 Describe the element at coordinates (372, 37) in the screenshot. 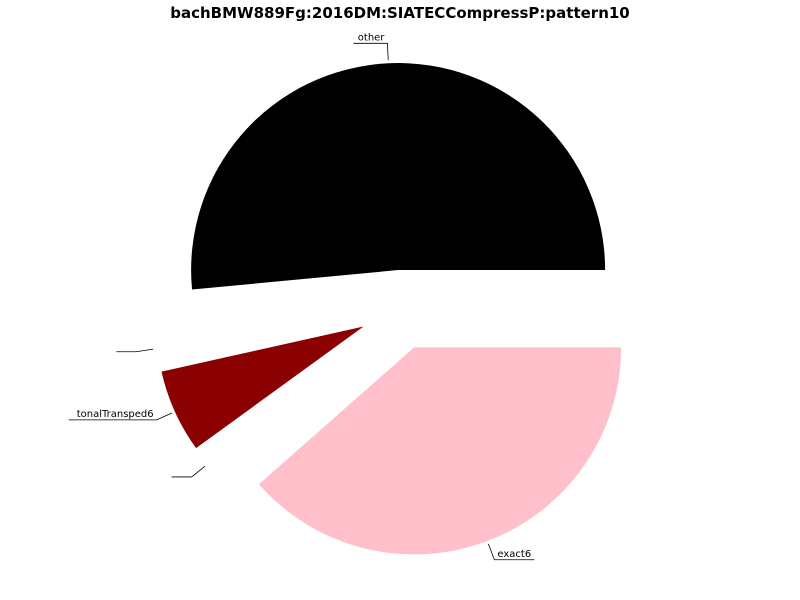

I see `slice-label-0: other` at that location.